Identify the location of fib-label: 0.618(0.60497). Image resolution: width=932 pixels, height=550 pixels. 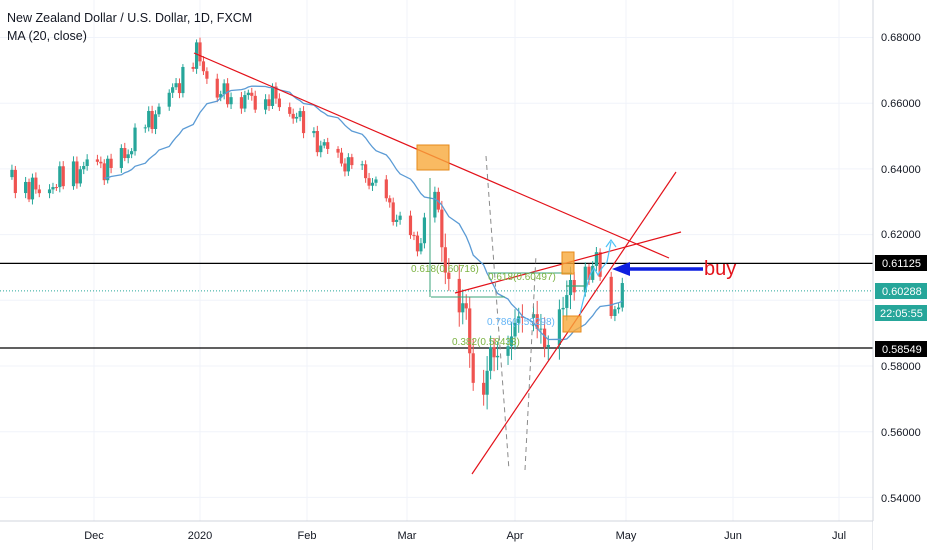
(522, 277).